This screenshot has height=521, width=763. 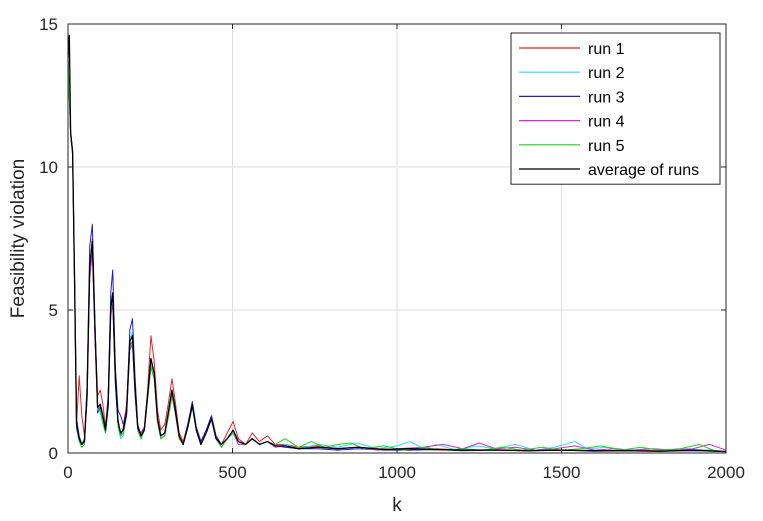 What do you see at coordinates (48, 167) in the screenshot?
I see `y-tick-label: 10` at bounding box center [48, 167].